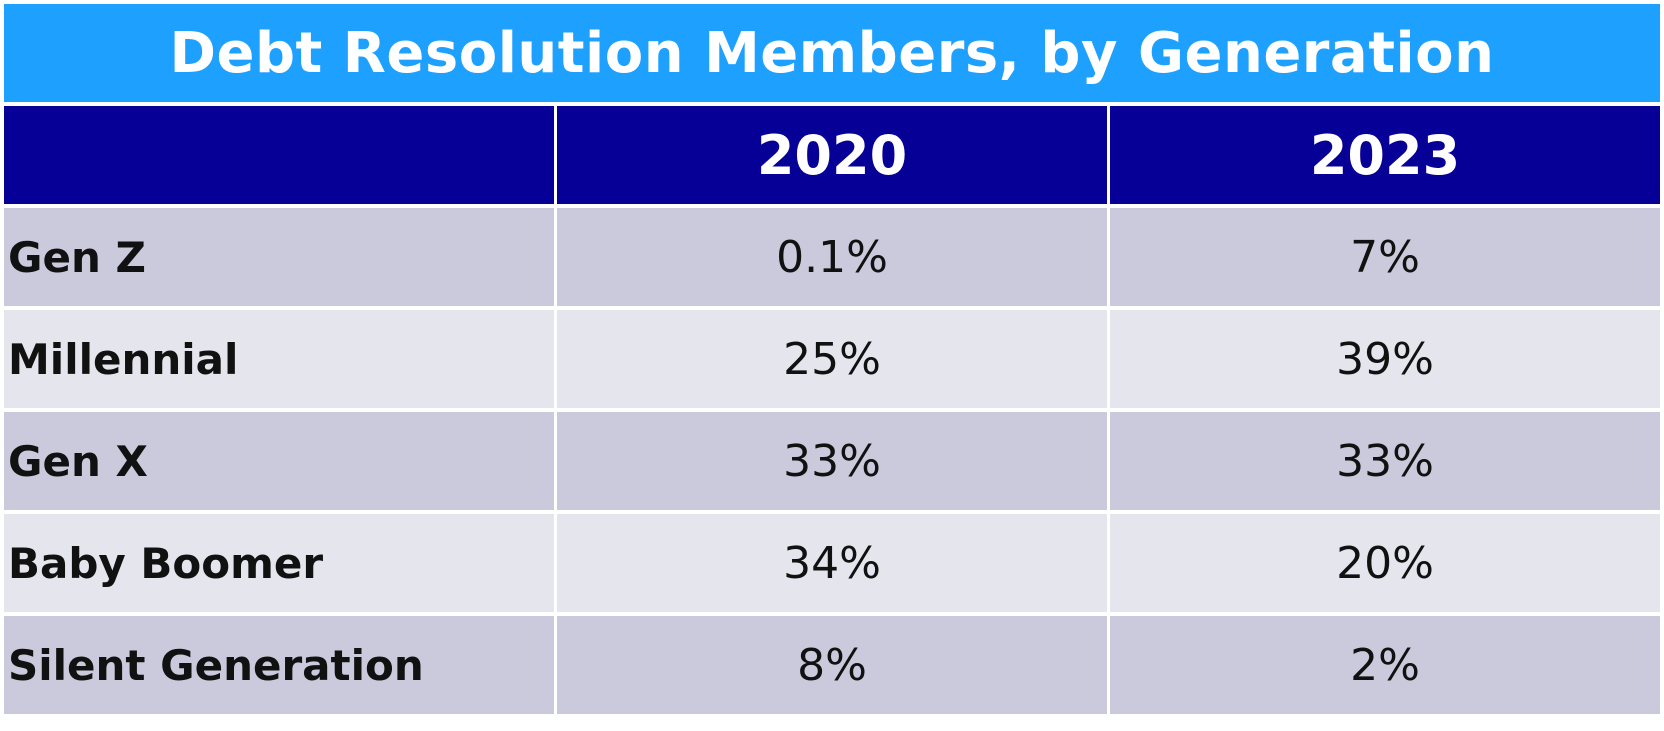  What do you see at coordinates (832, 257) in the screenshot?
I see `cell-gen-z-2020: 0.1%` at bounding box center [832, 257].